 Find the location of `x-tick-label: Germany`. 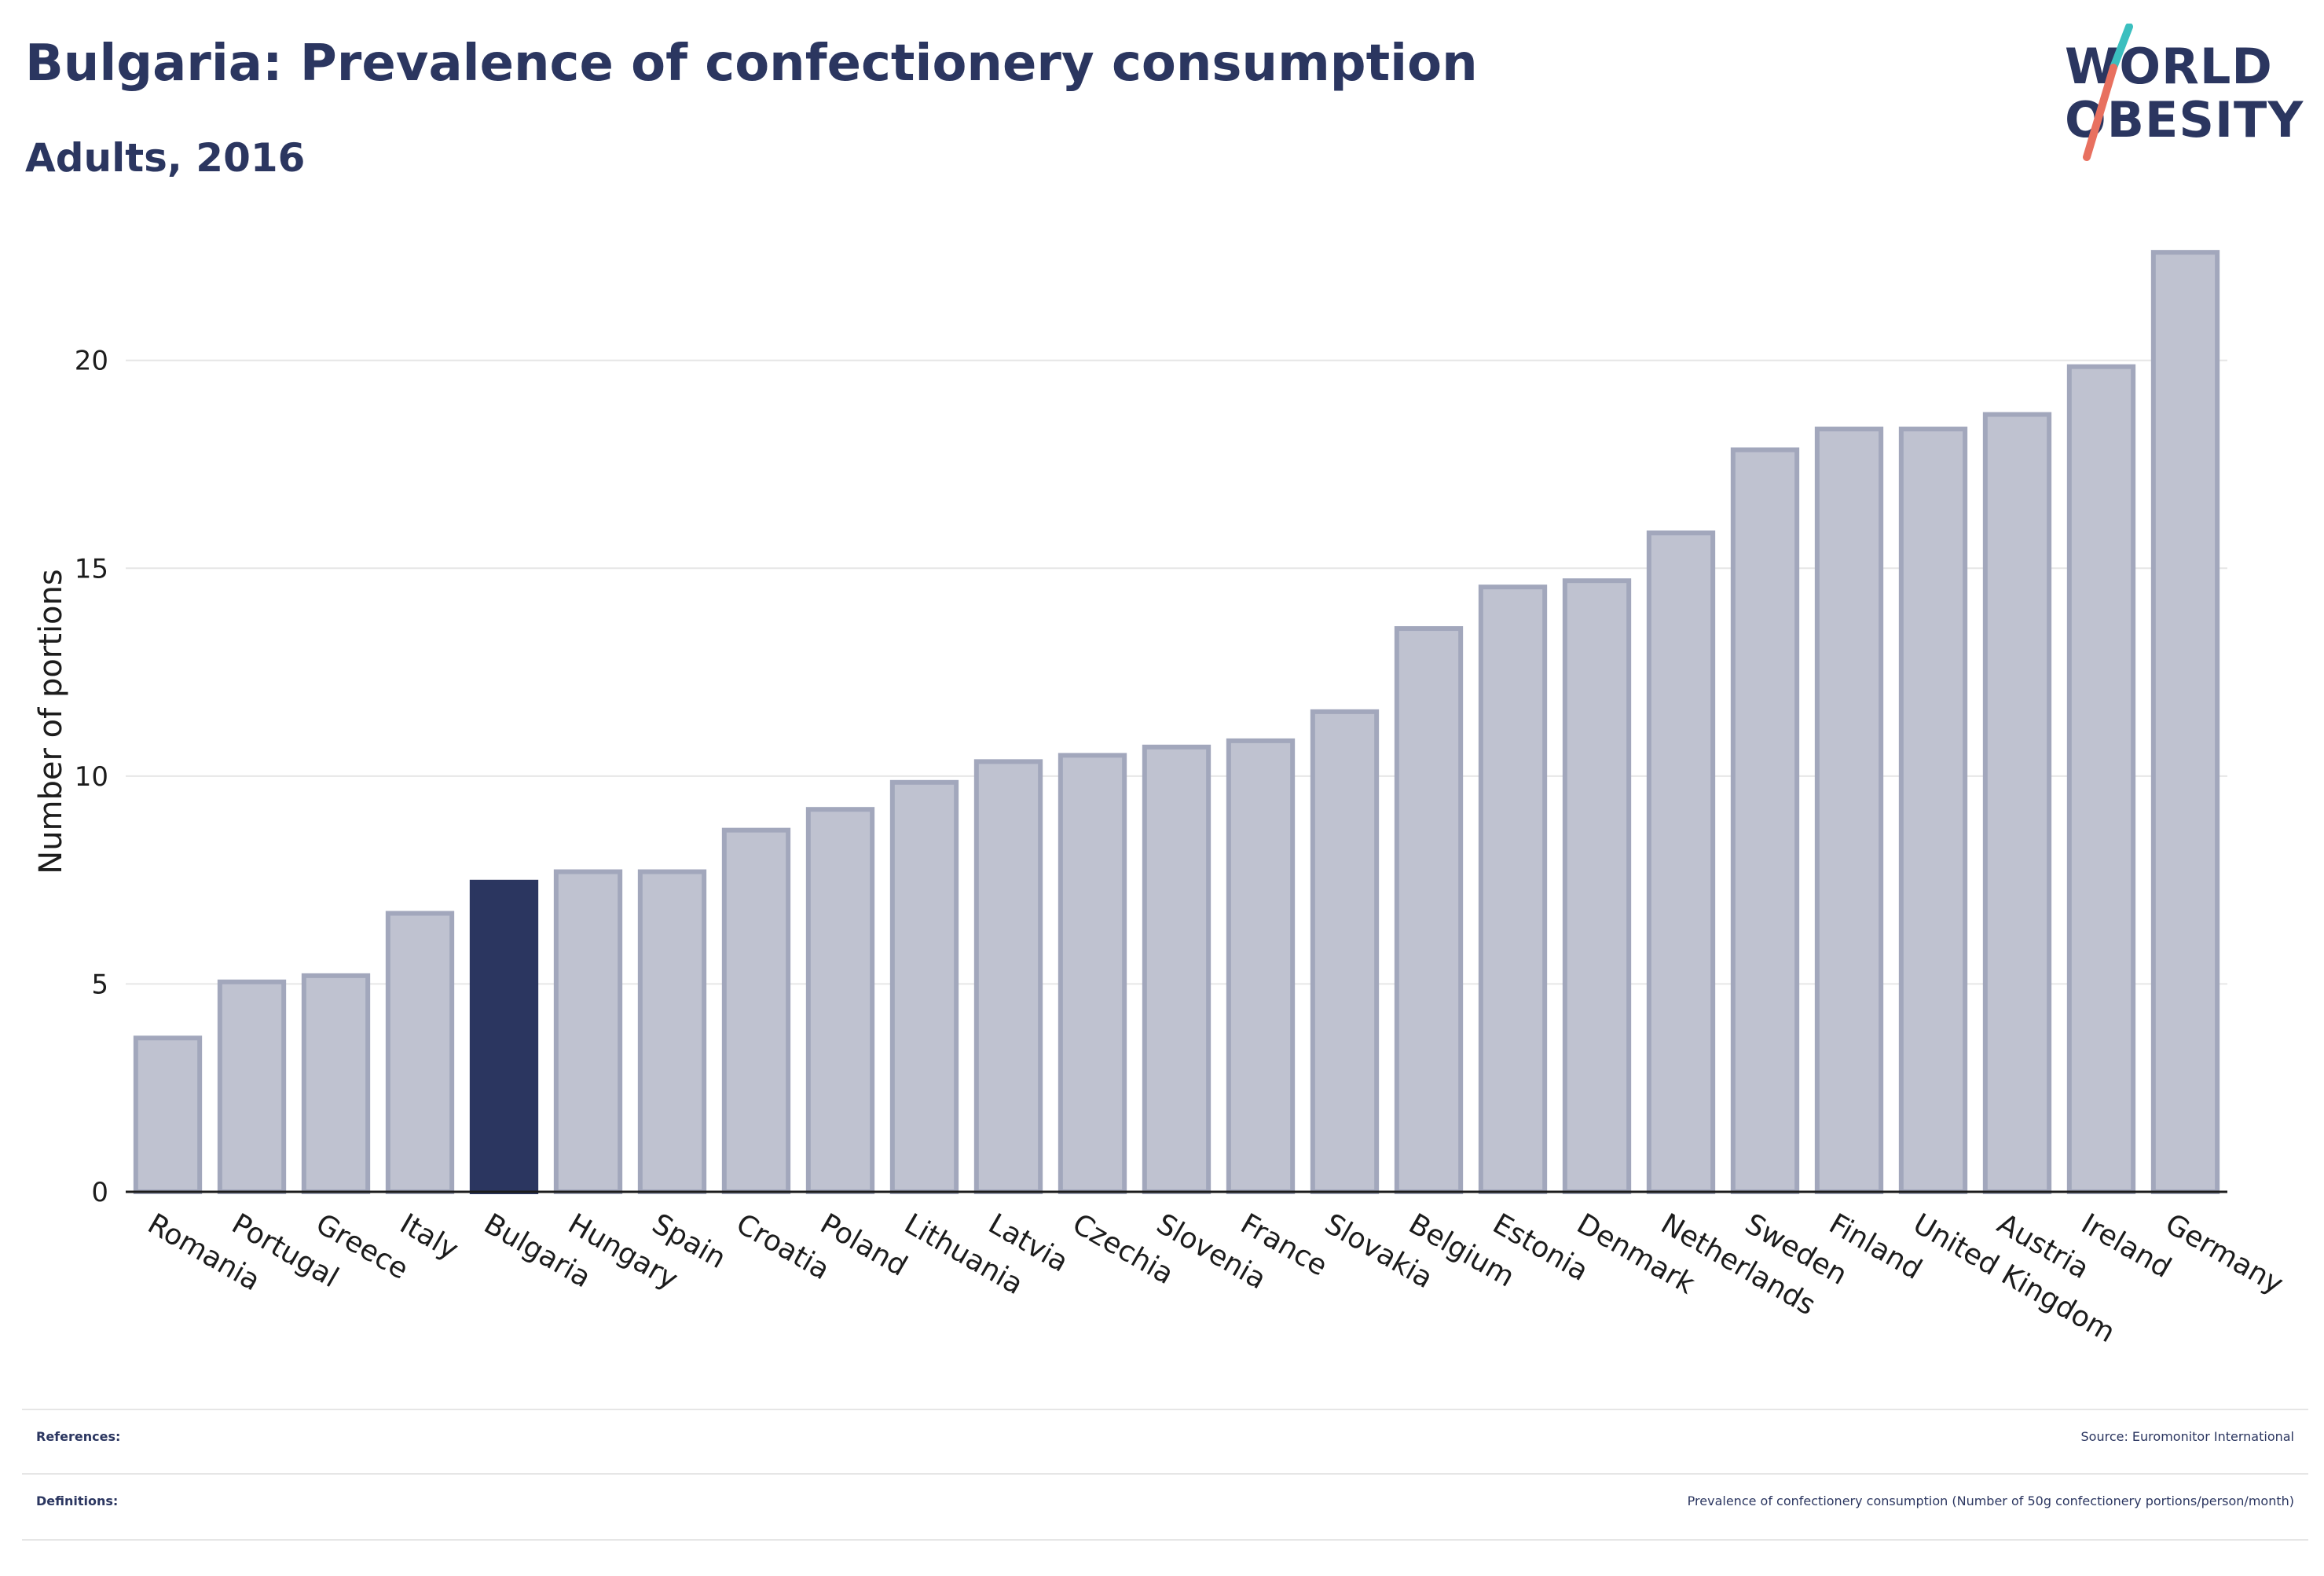

x-tick-label: Germany is located at coordinates (2224, 1254).